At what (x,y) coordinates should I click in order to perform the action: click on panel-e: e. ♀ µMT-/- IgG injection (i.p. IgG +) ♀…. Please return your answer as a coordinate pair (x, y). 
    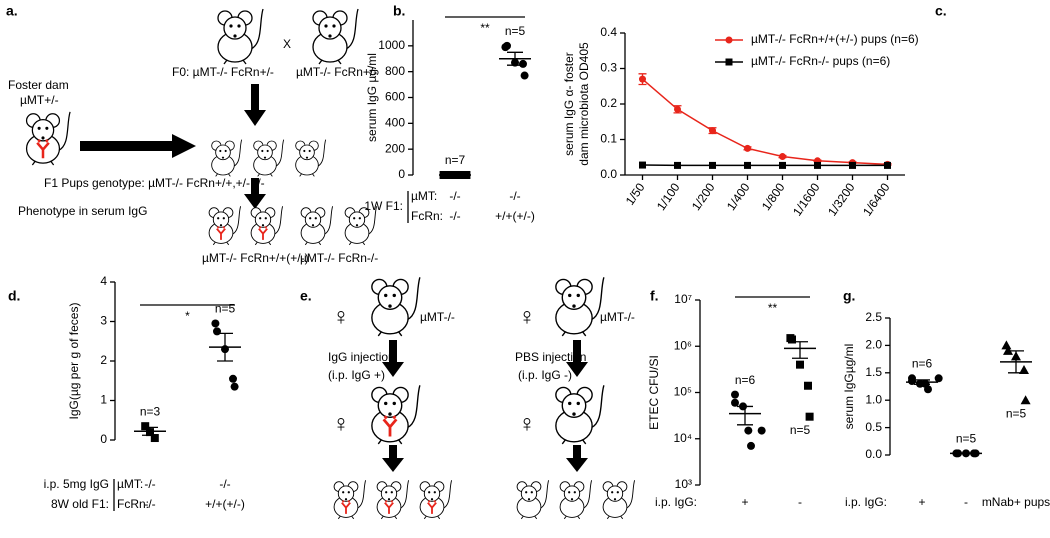
    Looking at the image, I should click on (468, 398).